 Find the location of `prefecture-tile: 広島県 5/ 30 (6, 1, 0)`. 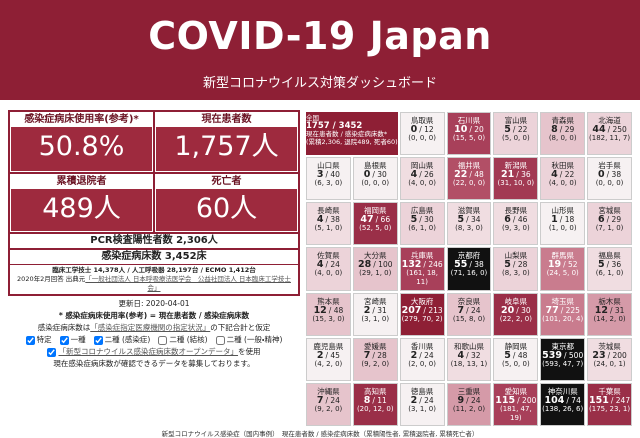

prefecture-tile: 広島県 5/ 30 (6, 1, 0) is located at coordinates (422, 224).